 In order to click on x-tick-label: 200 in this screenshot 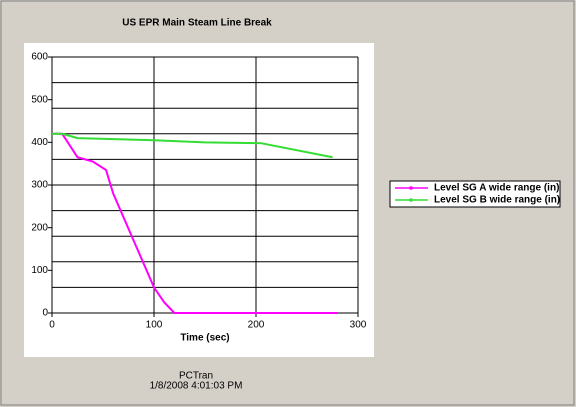, I will do `click(256, 325)`.